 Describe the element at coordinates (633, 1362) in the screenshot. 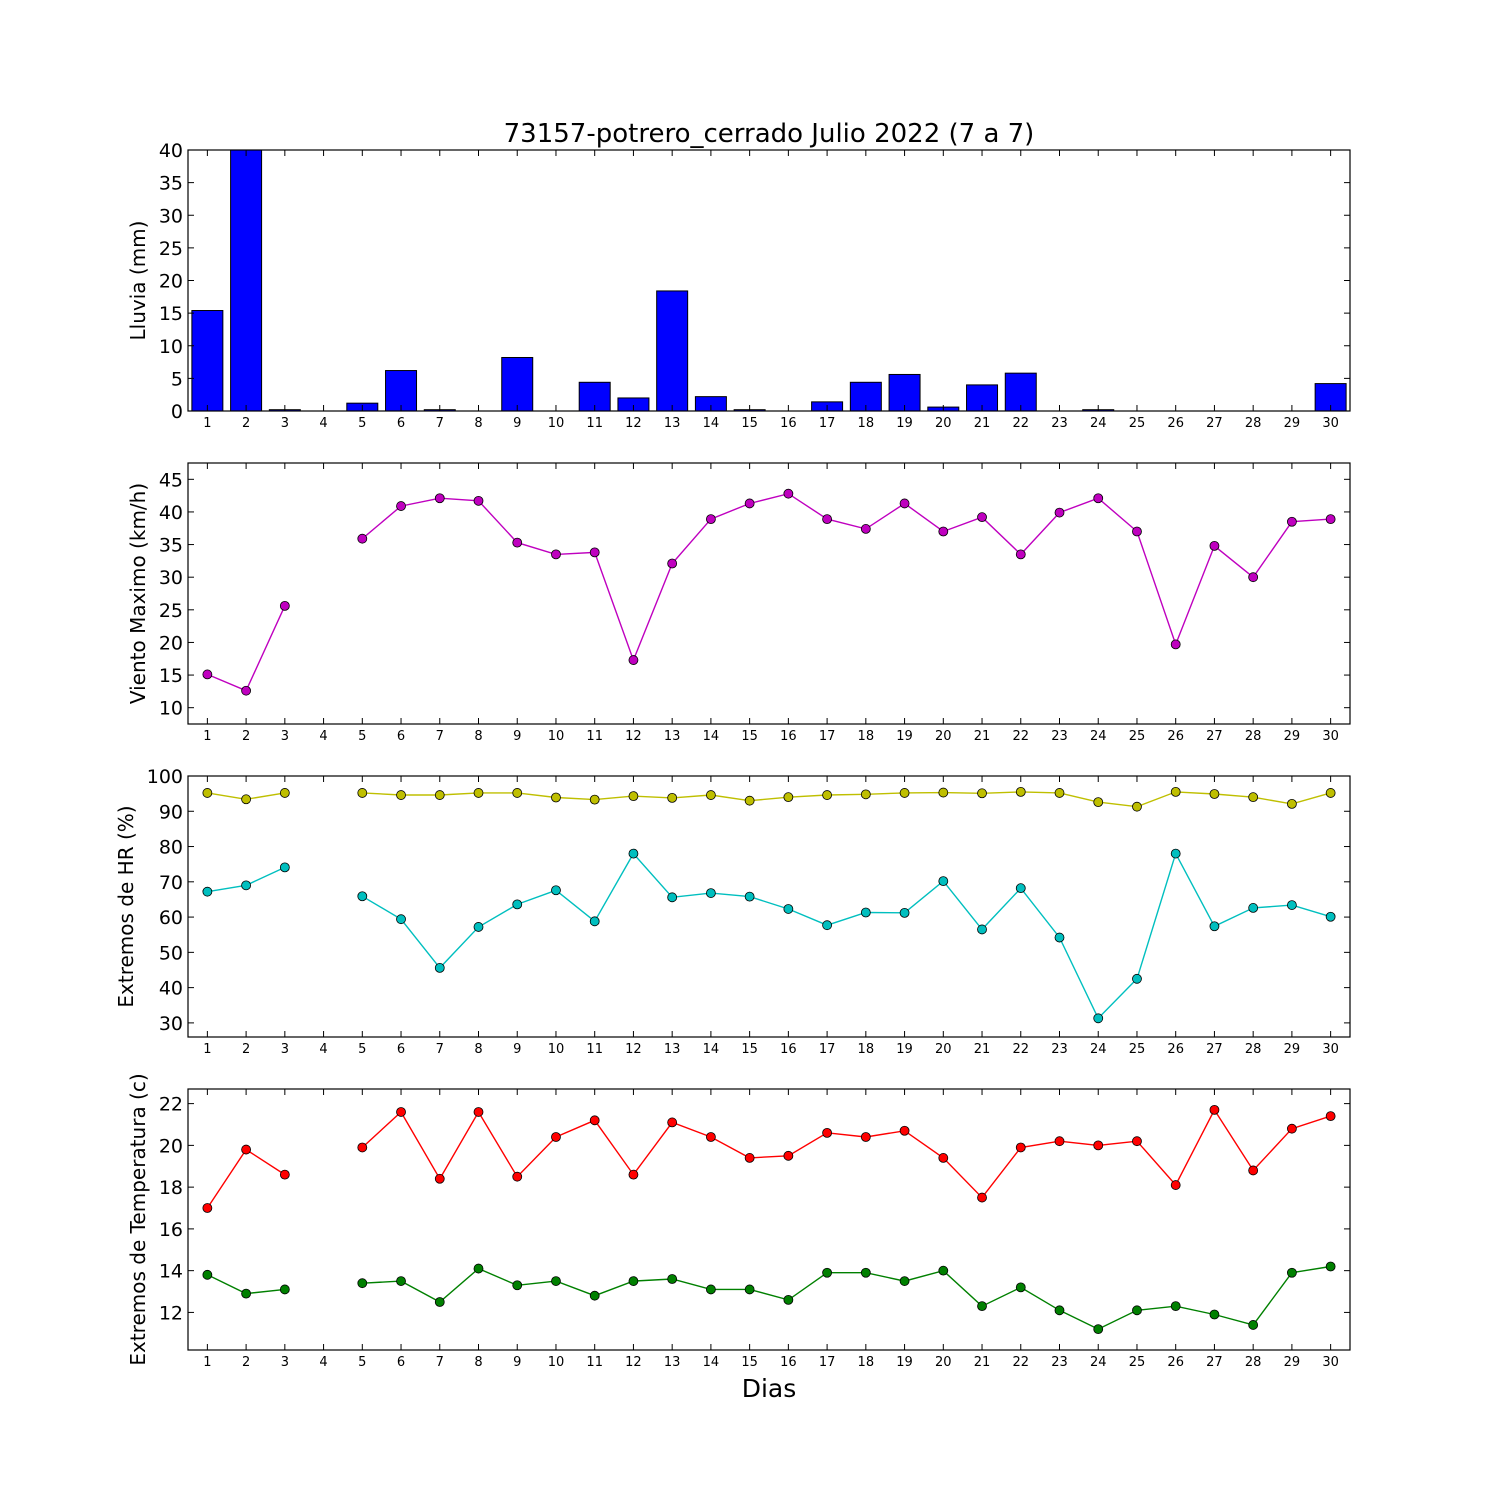

I see `x-tick-label: 12` at that location.